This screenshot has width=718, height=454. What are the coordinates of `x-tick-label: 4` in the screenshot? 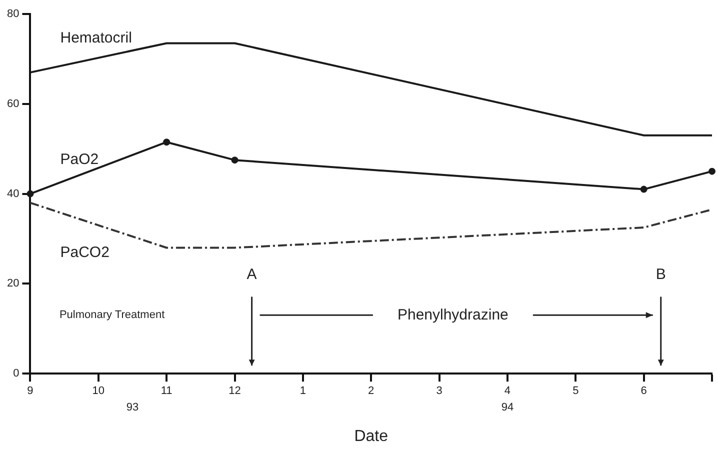 It's located at (507, 391).